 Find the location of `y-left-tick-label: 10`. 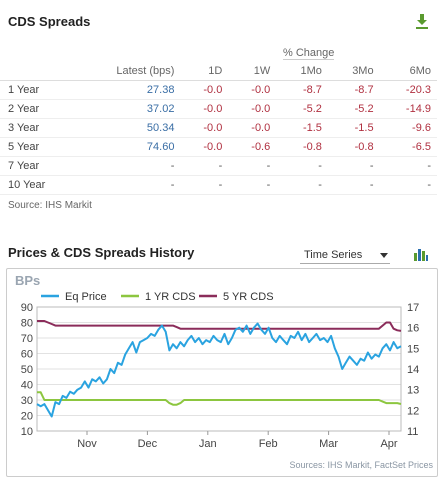

y-left-tick-label: 10 is located at coordinates (27, 432).